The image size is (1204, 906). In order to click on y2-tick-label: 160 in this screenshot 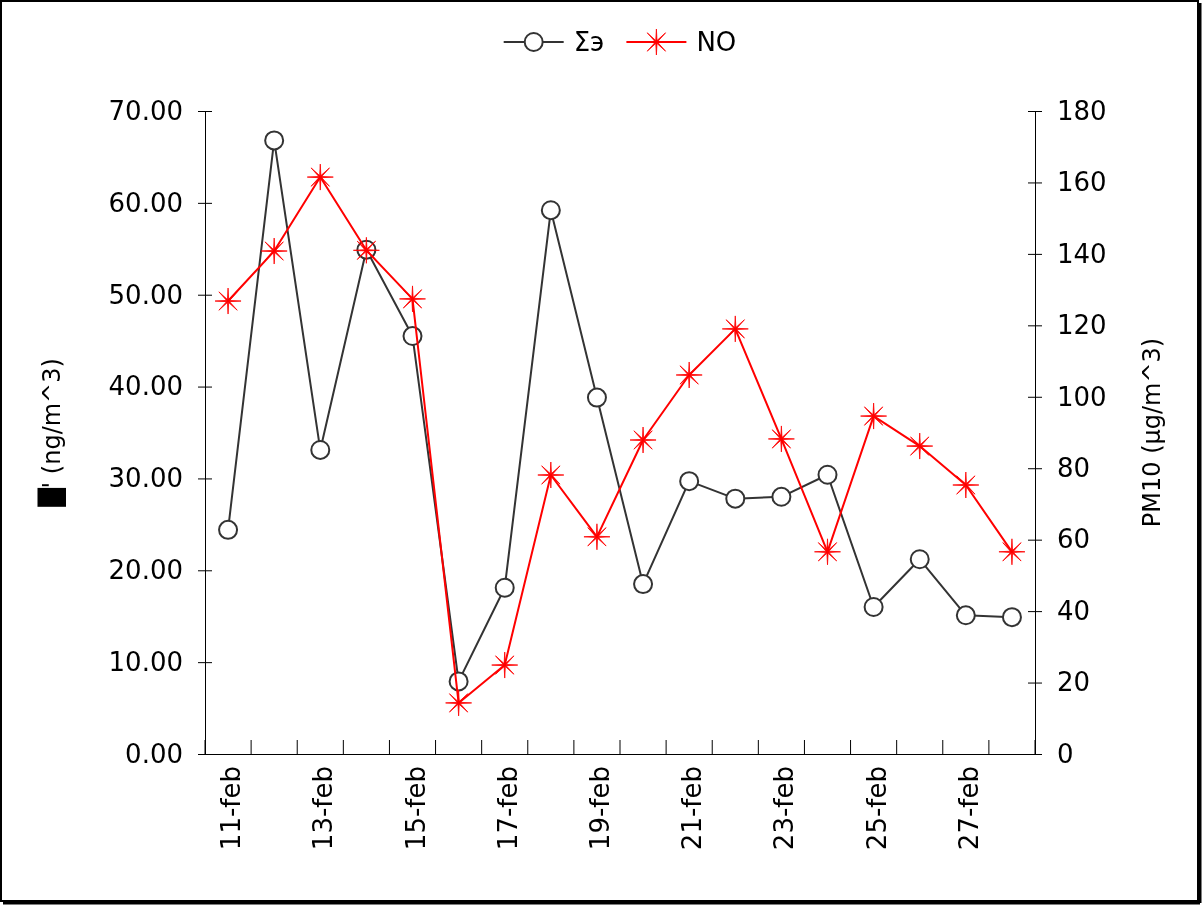, I will do `click(1082, 182)`.